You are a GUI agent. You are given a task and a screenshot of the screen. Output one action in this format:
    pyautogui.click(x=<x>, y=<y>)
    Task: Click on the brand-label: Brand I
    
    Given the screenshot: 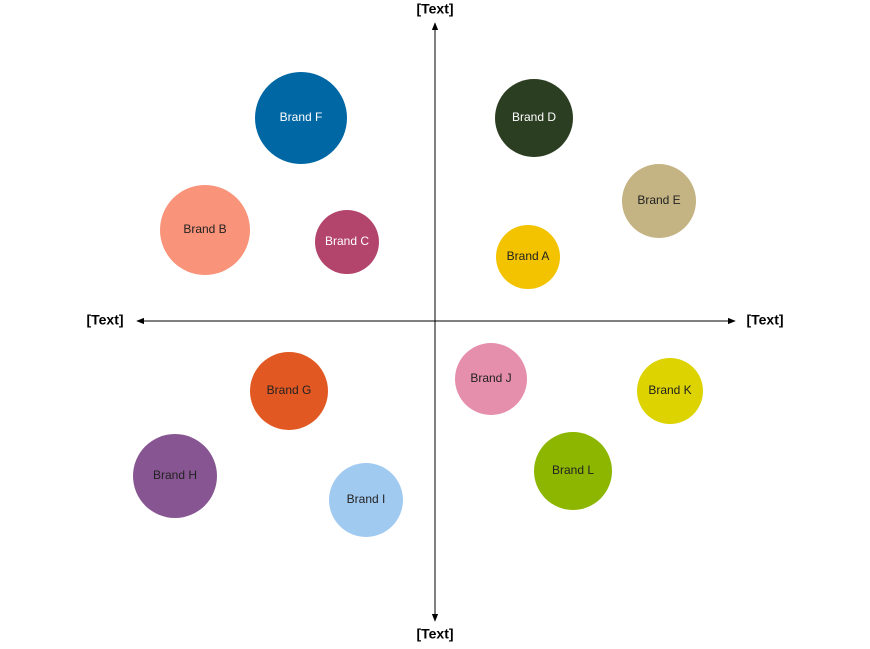 What is the action you would take?
    pyautogui.click(x=366, y=499)
    